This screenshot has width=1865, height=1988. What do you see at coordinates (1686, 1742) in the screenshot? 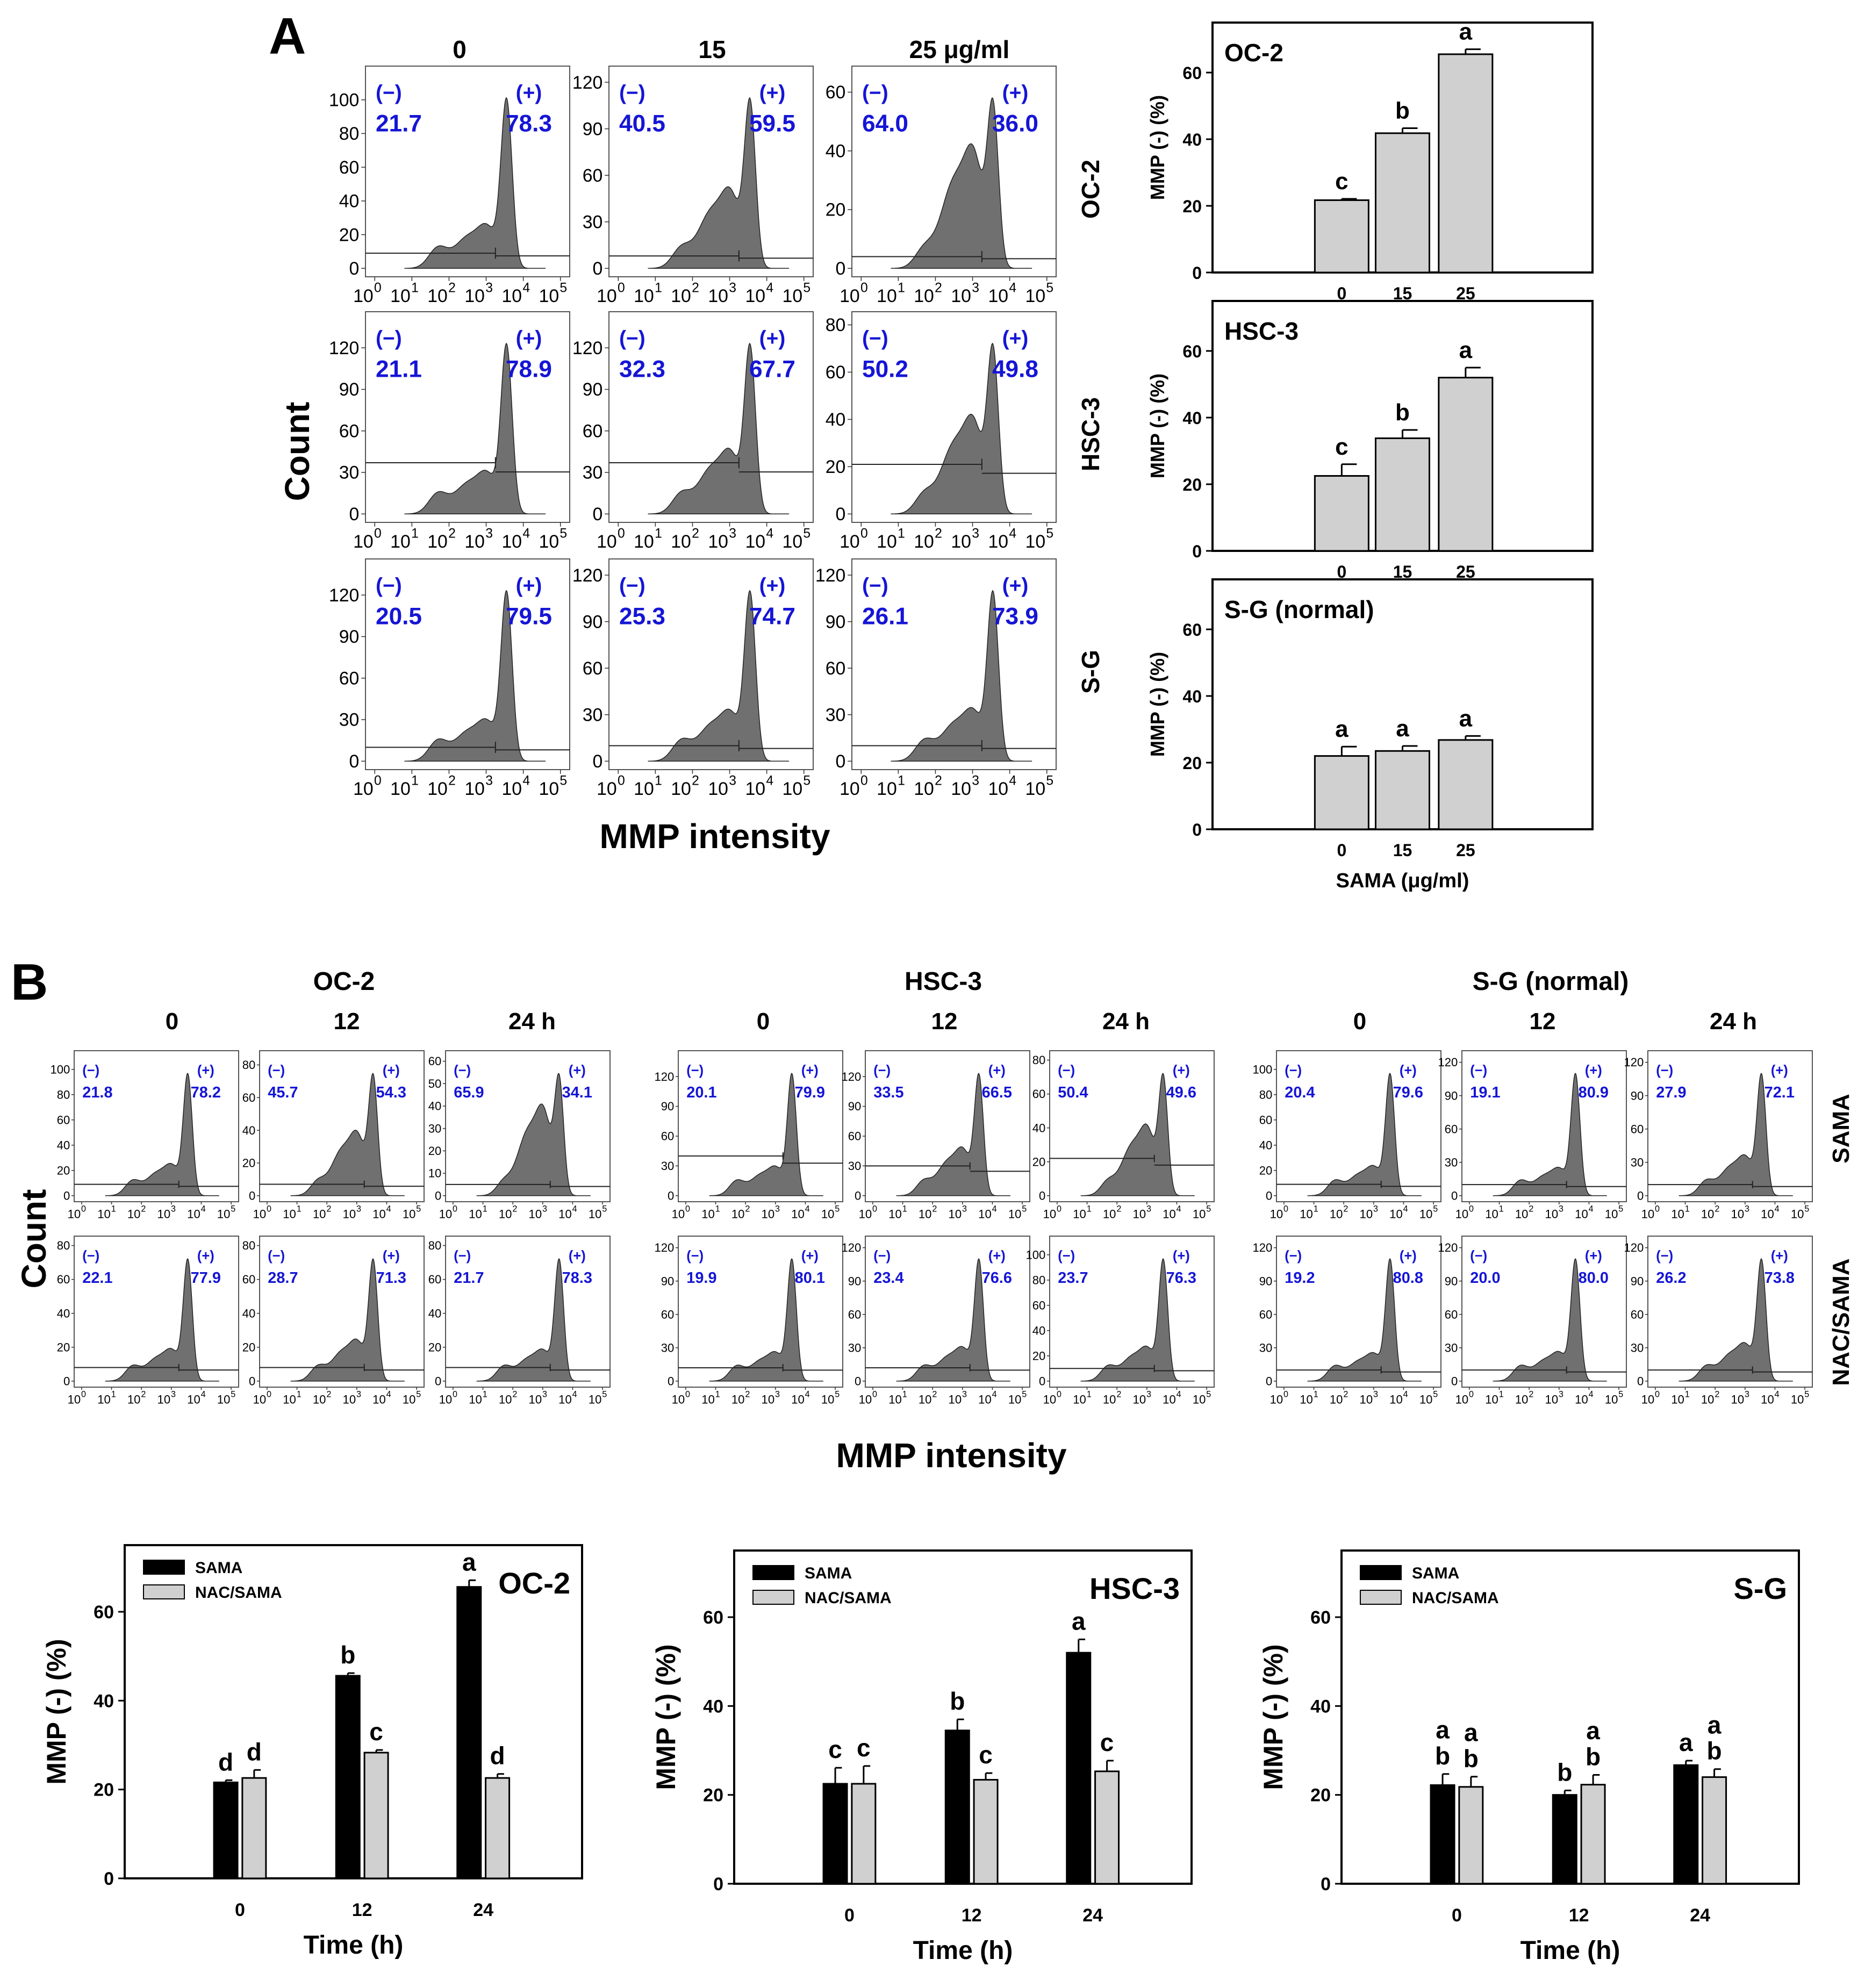
I see `bar-B-bar-sg-series0-cat2-letter-0: a` at bounding box center [1686, 1742].